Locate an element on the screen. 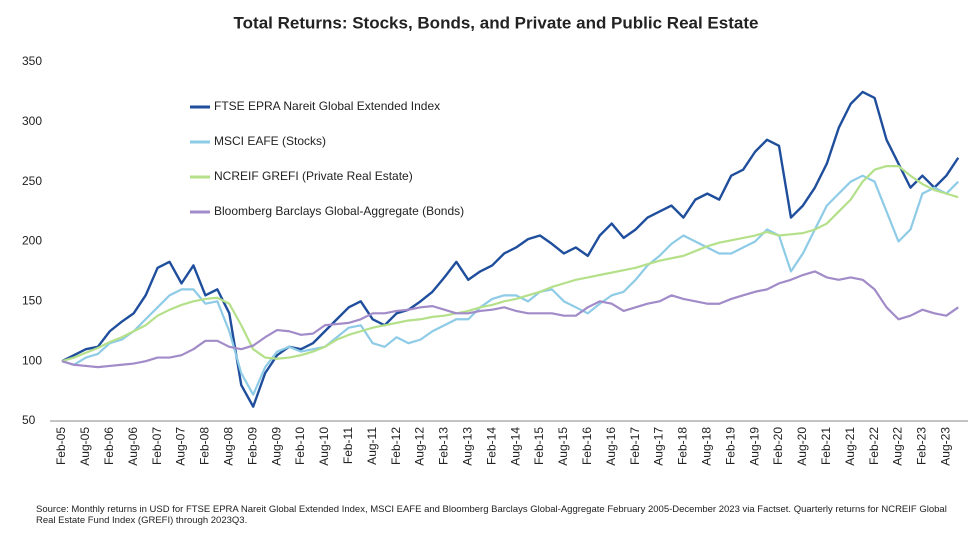 Image resolution: width=980 pixels, height=544 pixels. x-tick-label: Feb-14 is located at coordinates (491, 446).